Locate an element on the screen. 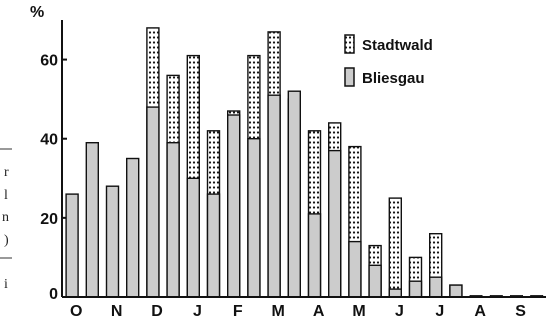 The image size is (546, 324). bar-stadtwald-J is located at coordinates (395, 247).